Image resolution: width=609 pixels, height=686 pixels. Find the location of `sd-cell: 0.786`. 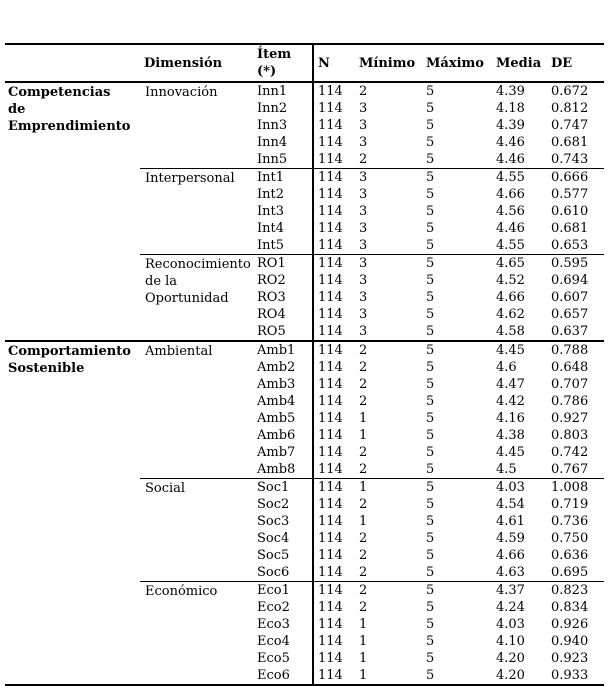

sd-cell: 0.786 is located at coordinates (570, 401).